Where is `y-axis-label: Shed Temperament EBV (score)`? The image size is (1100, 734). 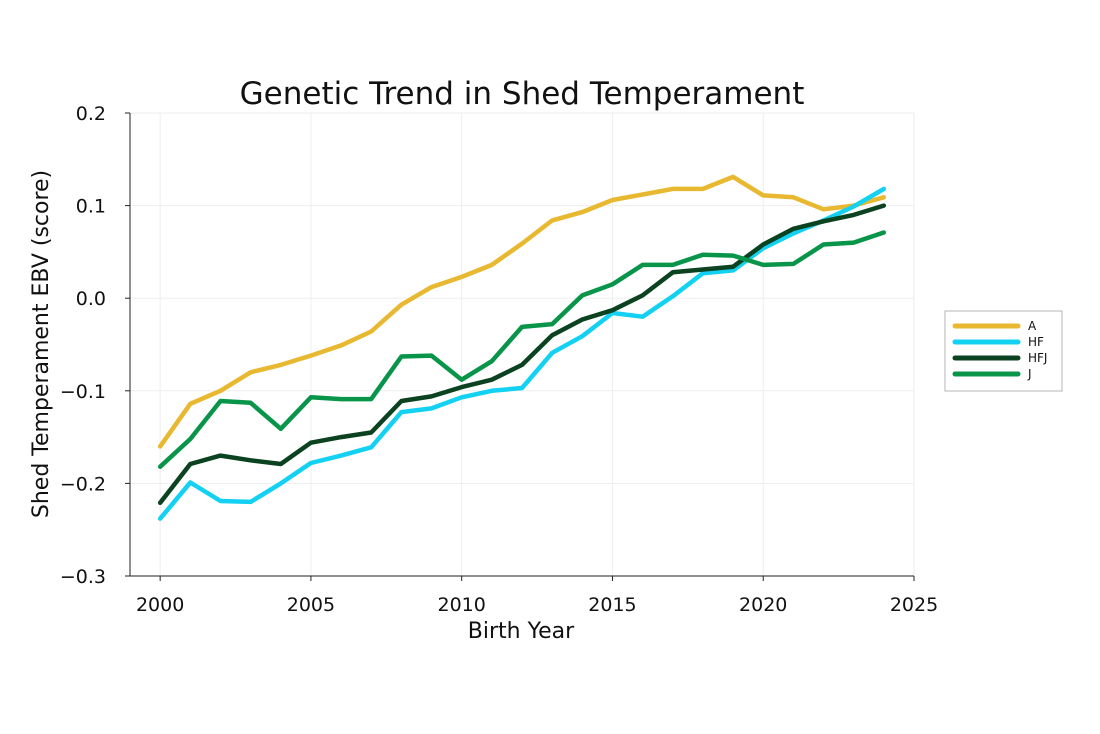
y-axis-label: Shed Temperament EBV (score) is located at coordinates (41, 344).